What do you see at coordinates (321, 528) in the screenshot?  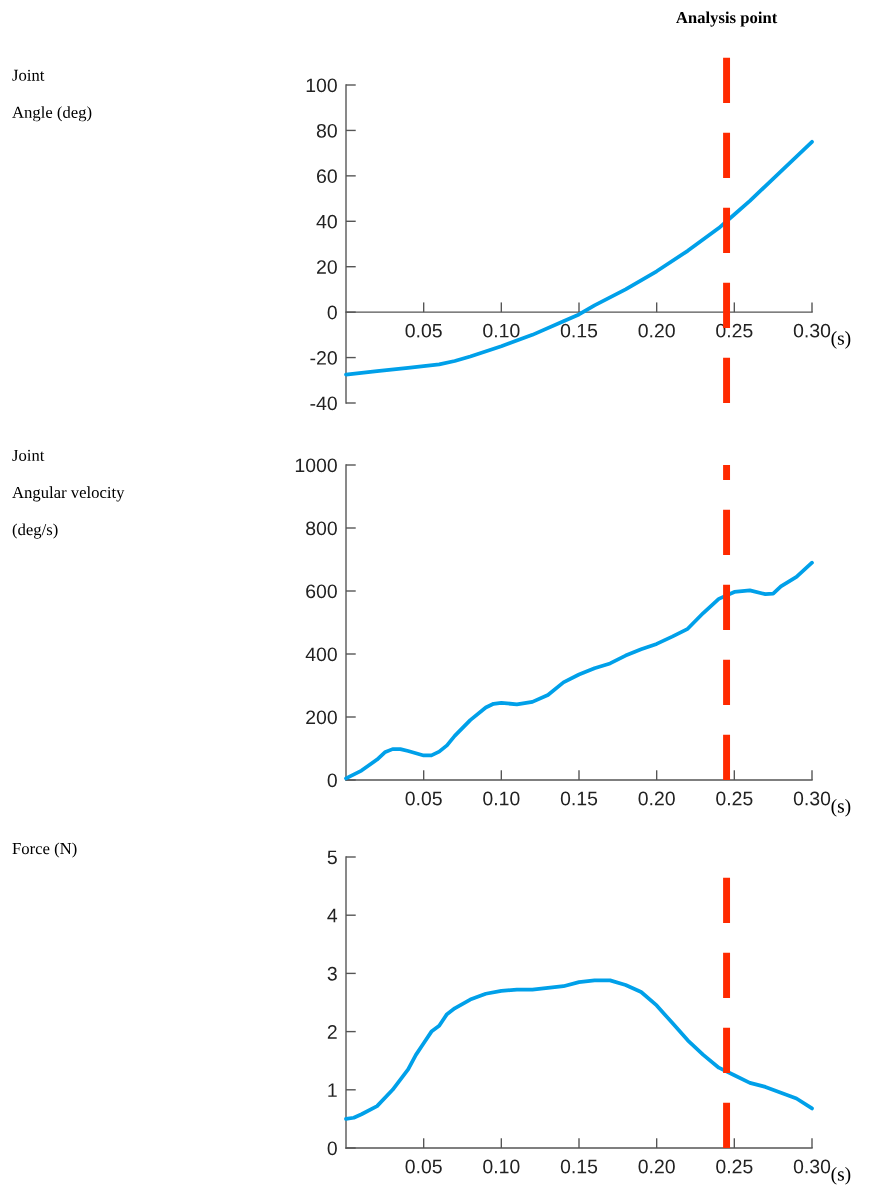 I see `y-tick-label: 800` at bounding box center [321, 528].